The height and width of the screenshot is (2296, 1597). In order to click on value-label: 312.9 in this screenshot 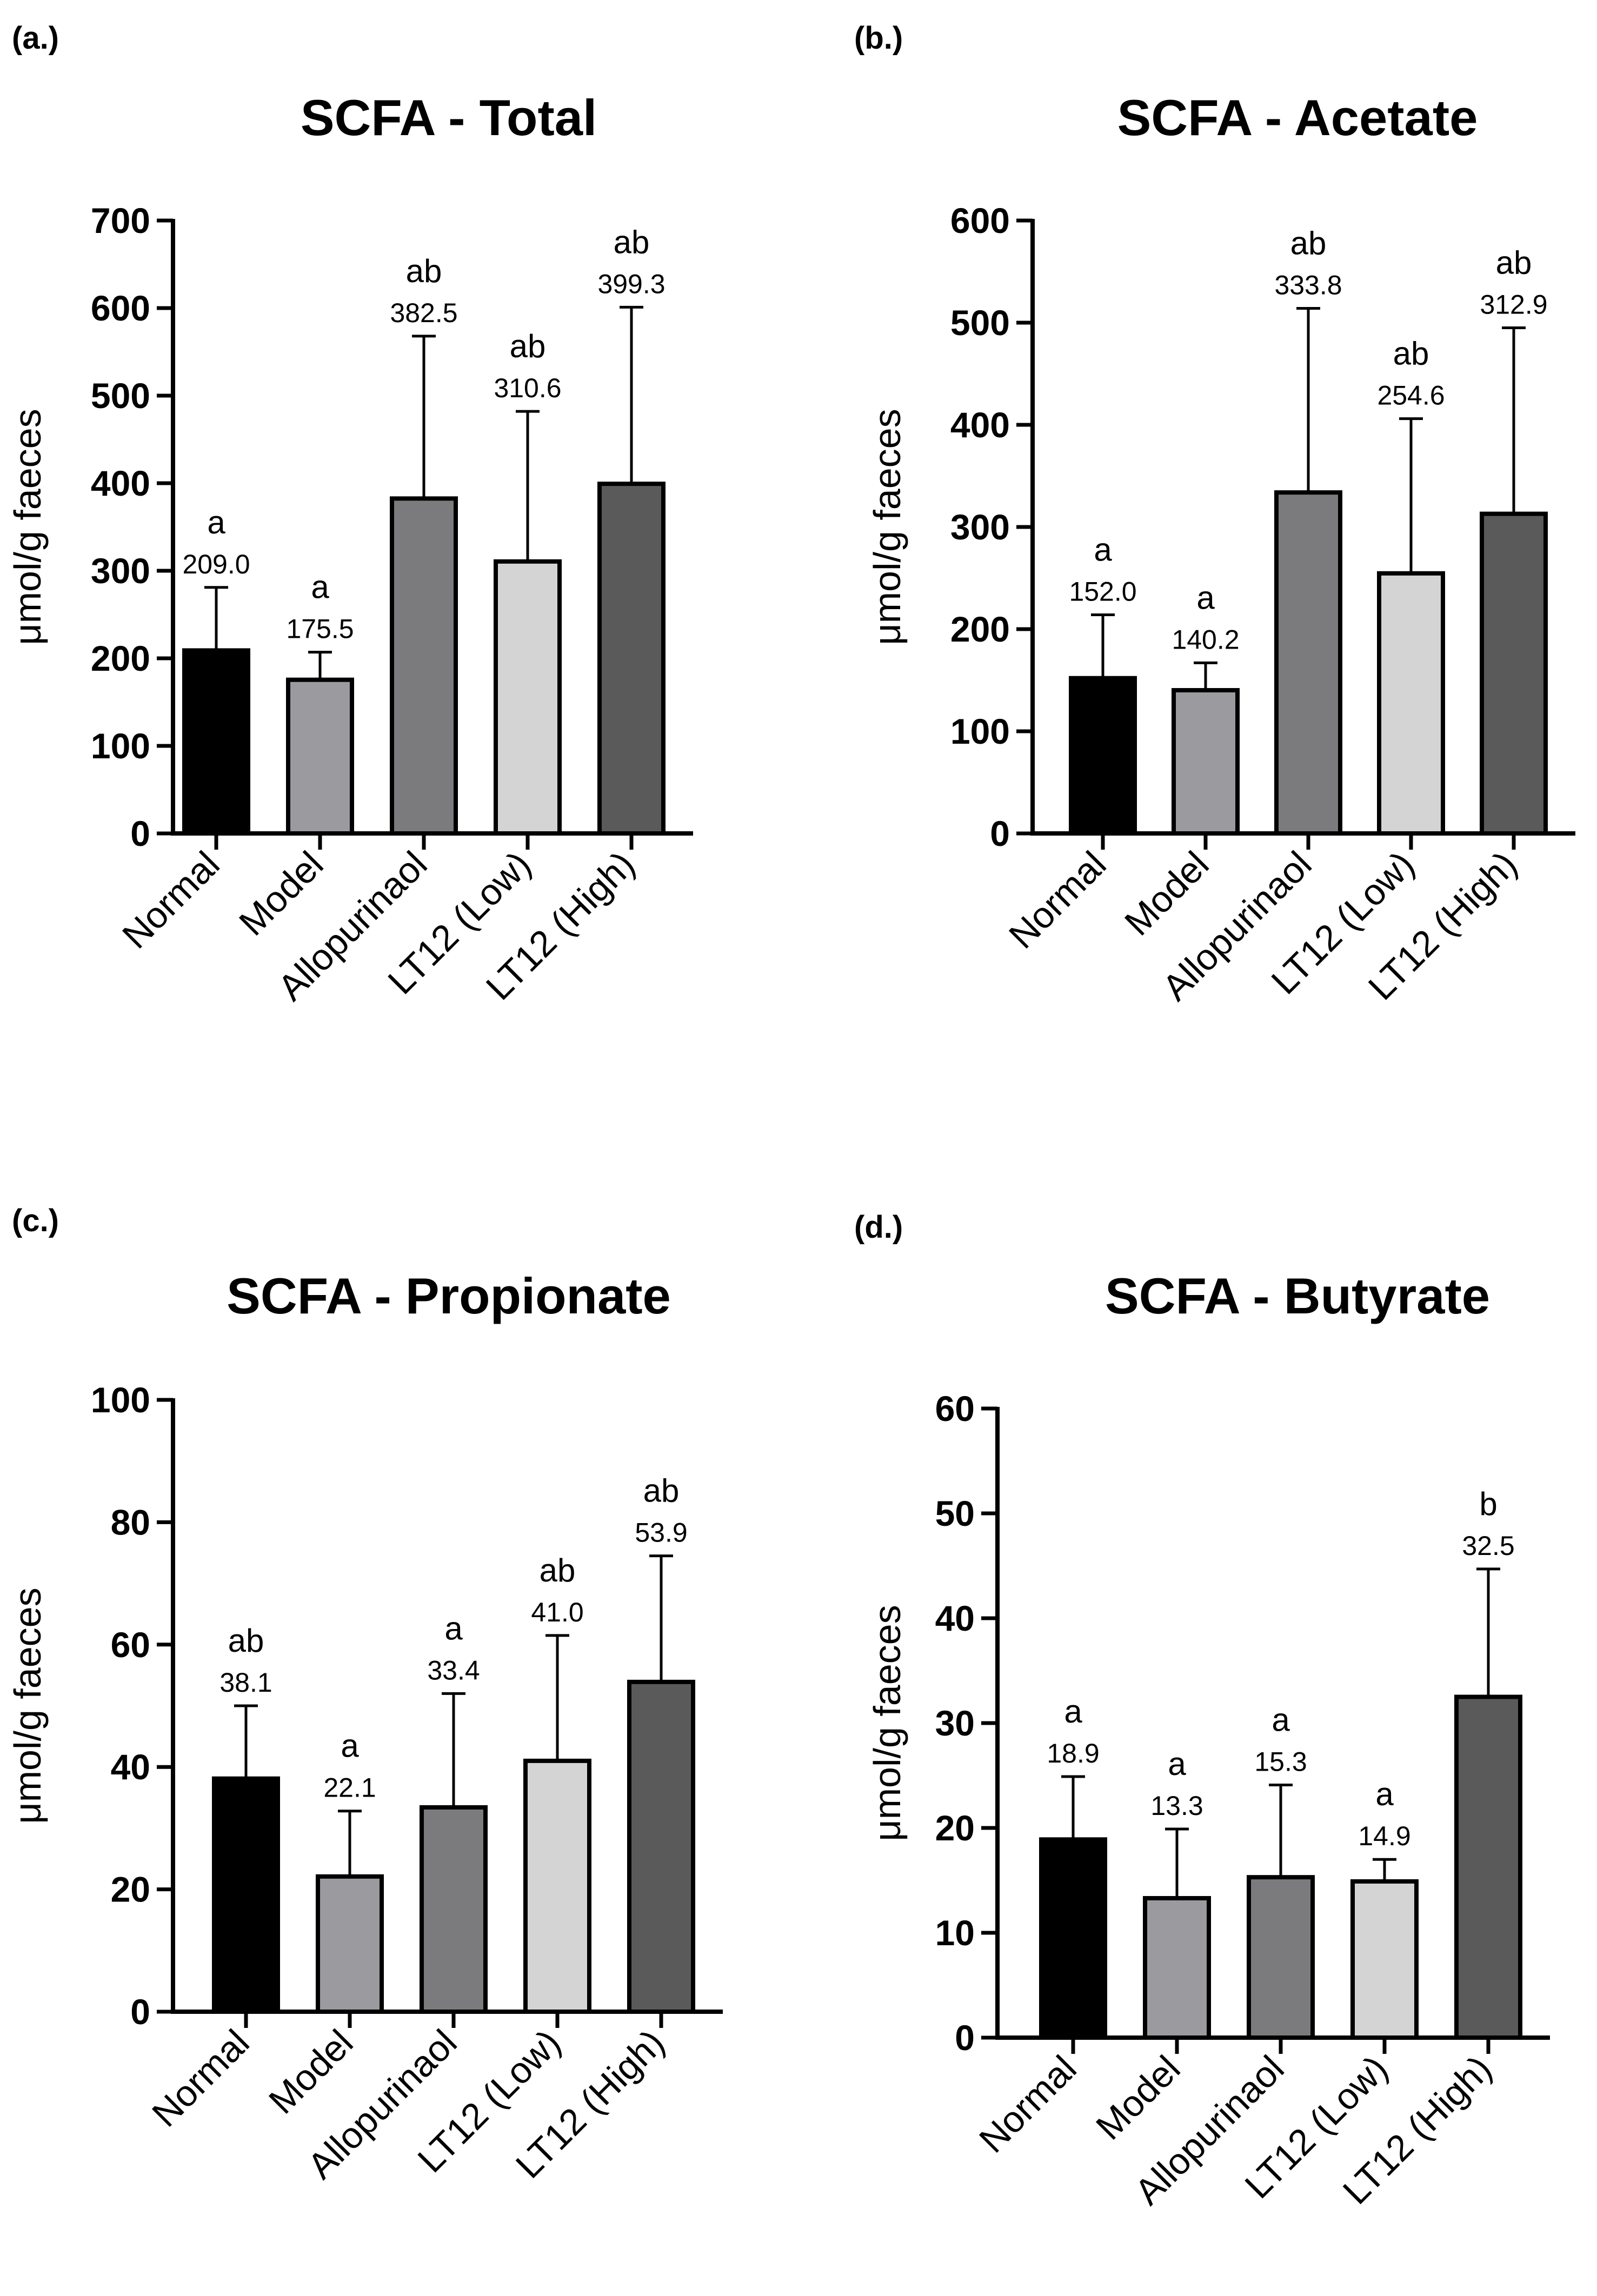, I will do `click(1514, 304)`.